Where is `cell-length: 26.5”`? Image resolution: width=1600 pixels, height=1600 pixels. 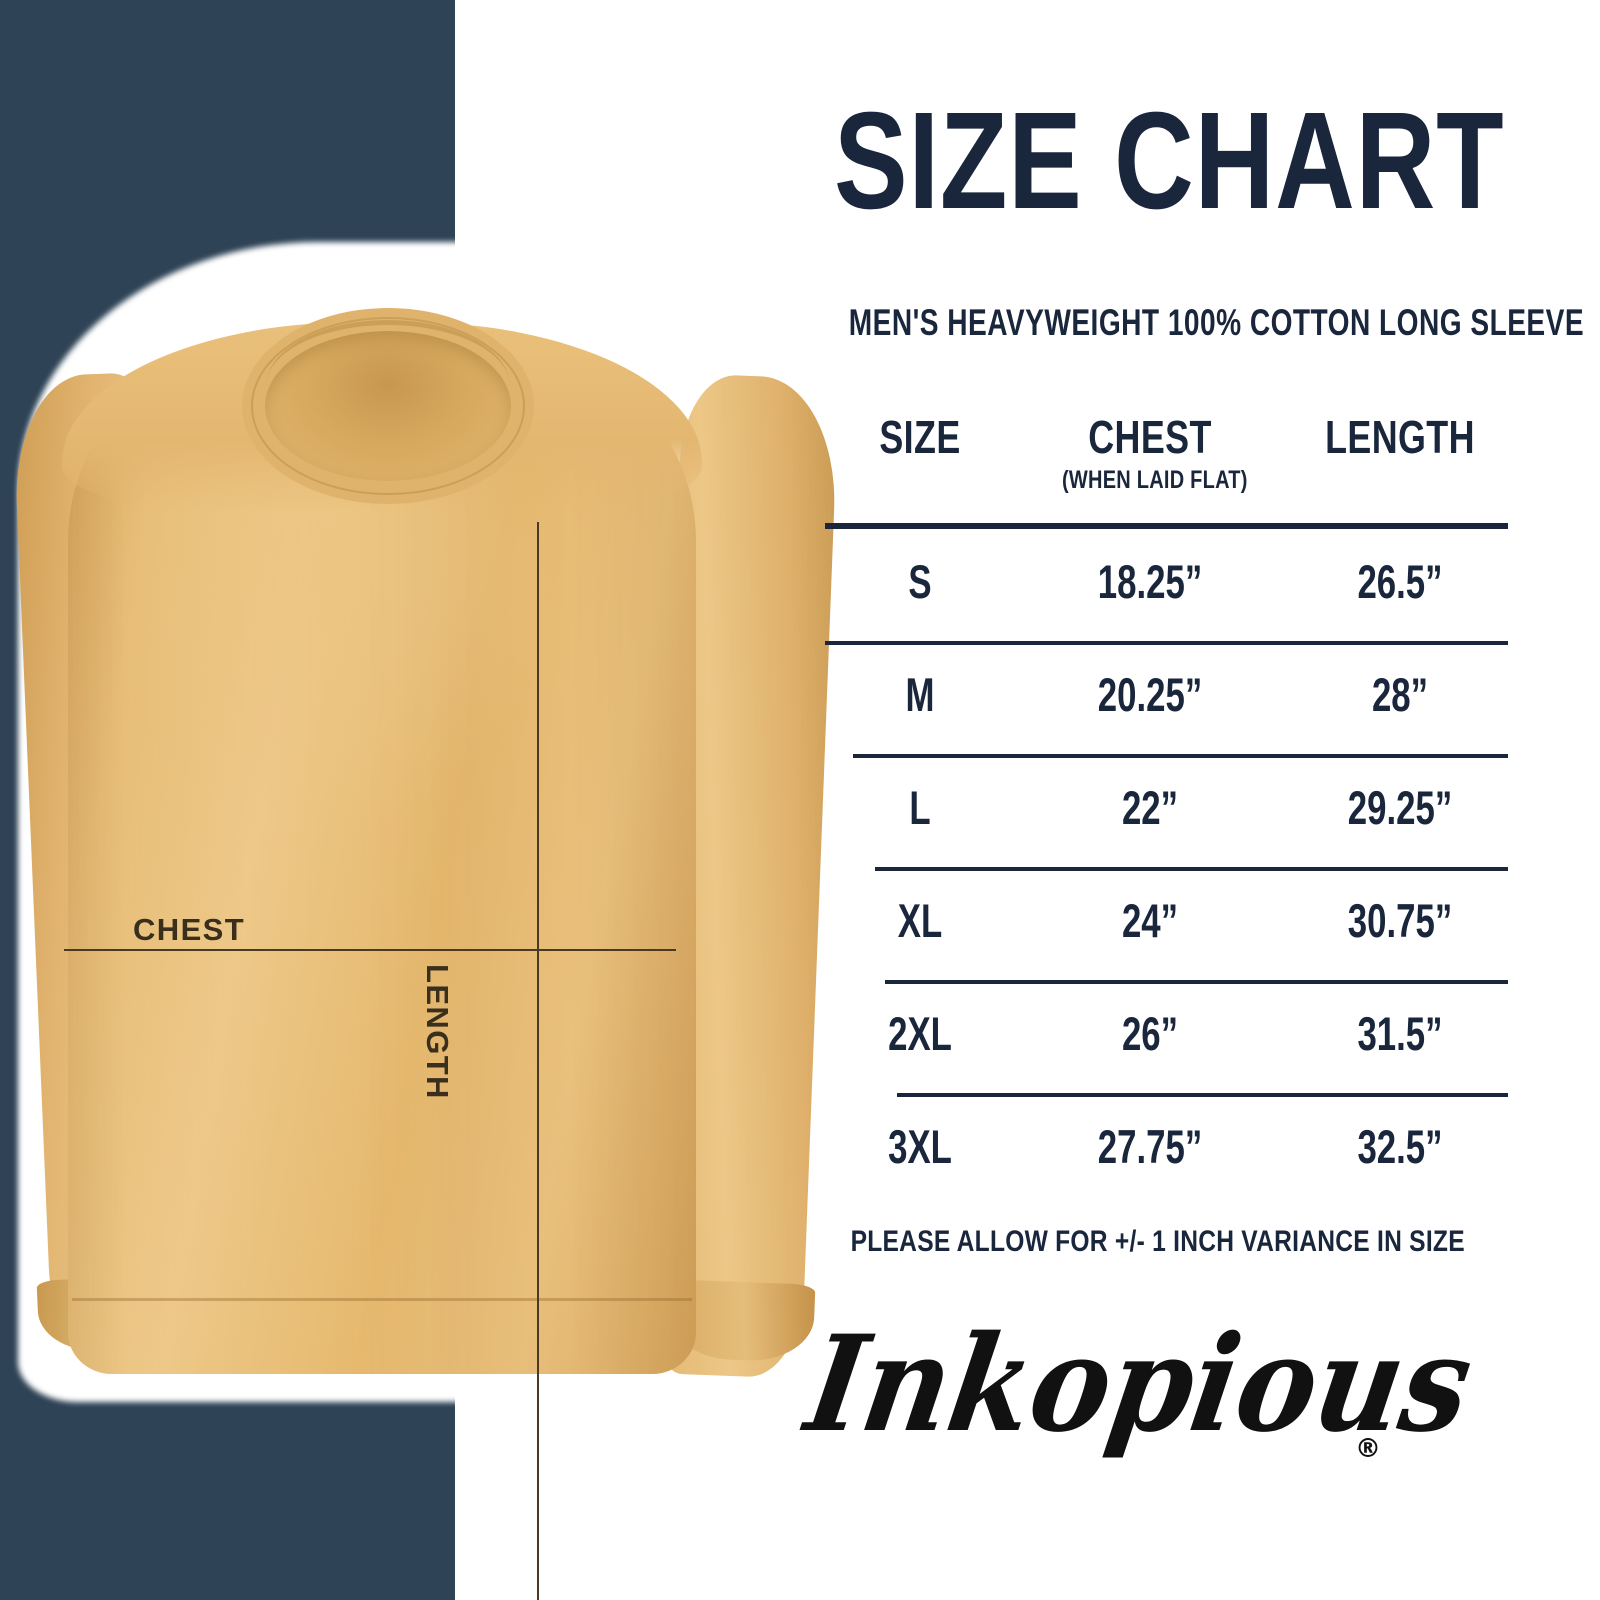 cell-length: 26.5” is located at coordinates (1400, 581).